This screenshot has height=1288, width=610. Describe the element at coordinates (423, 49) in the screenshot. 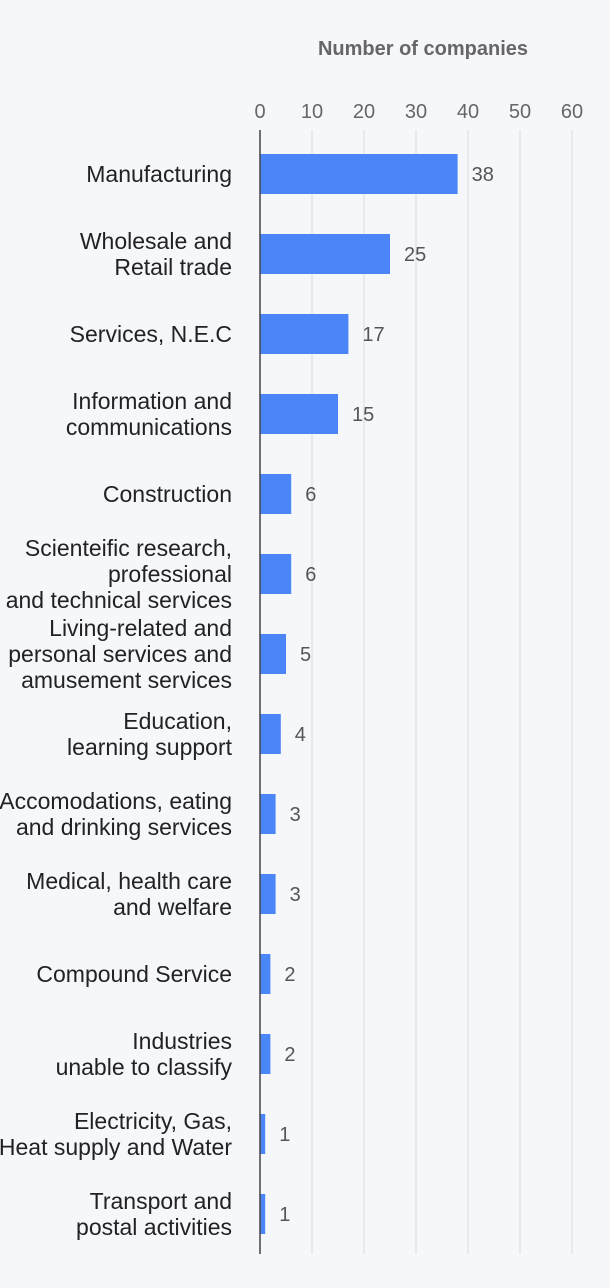

I see `x-axis-title: Number of companies` at that location.